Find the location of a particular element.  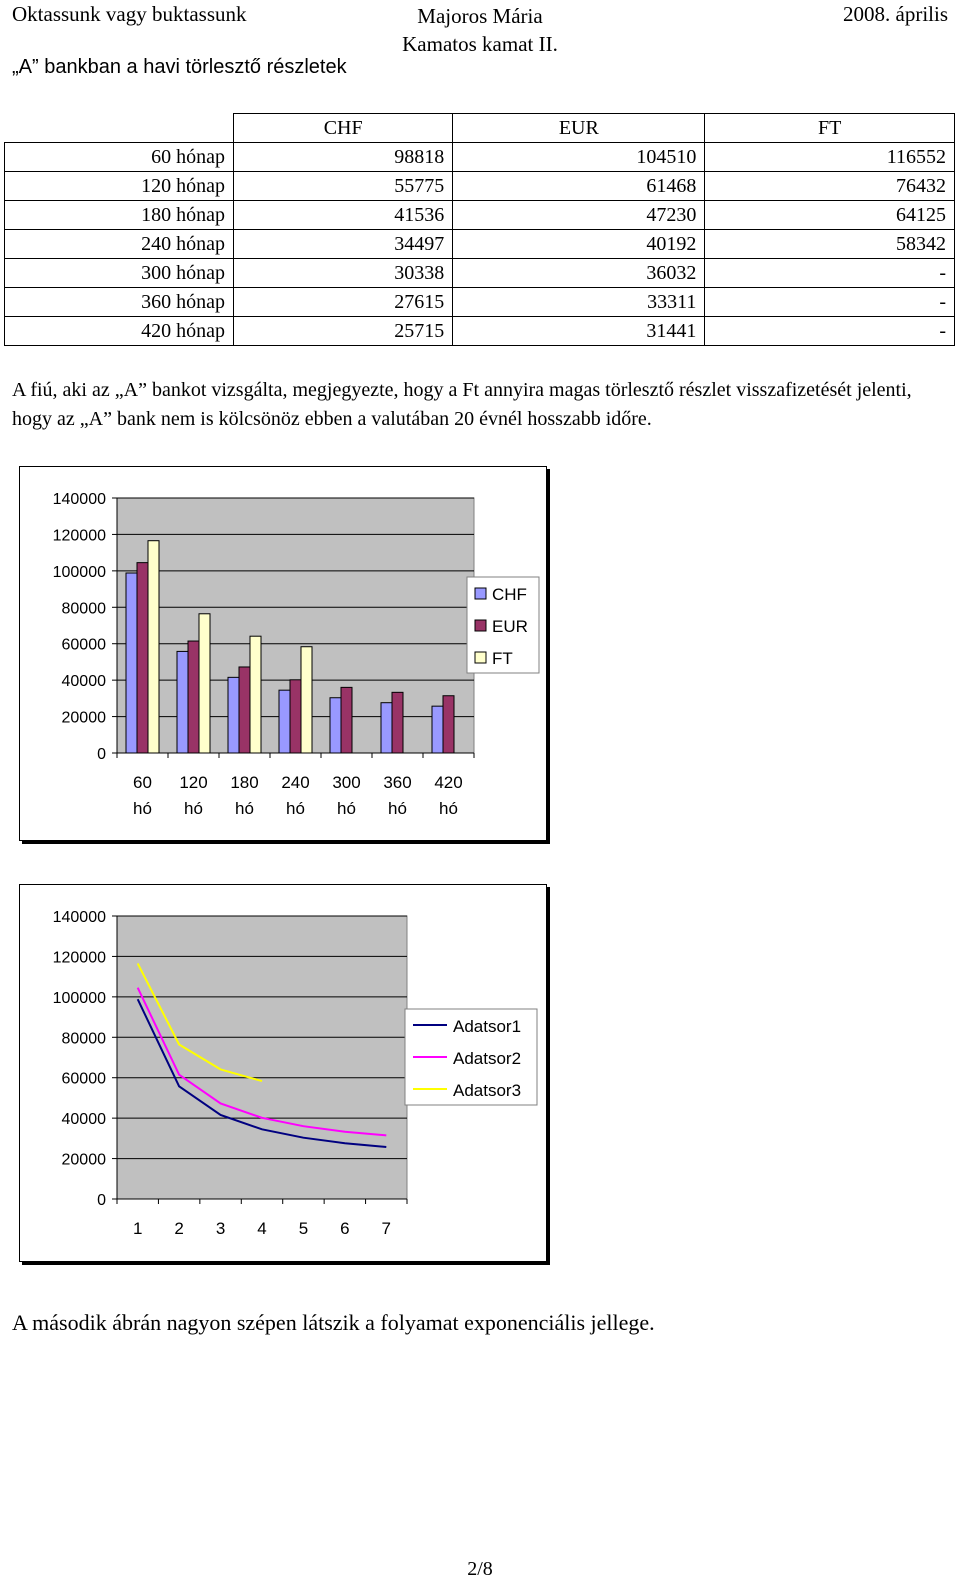

plot-area is located at coordinates (262, 1057).